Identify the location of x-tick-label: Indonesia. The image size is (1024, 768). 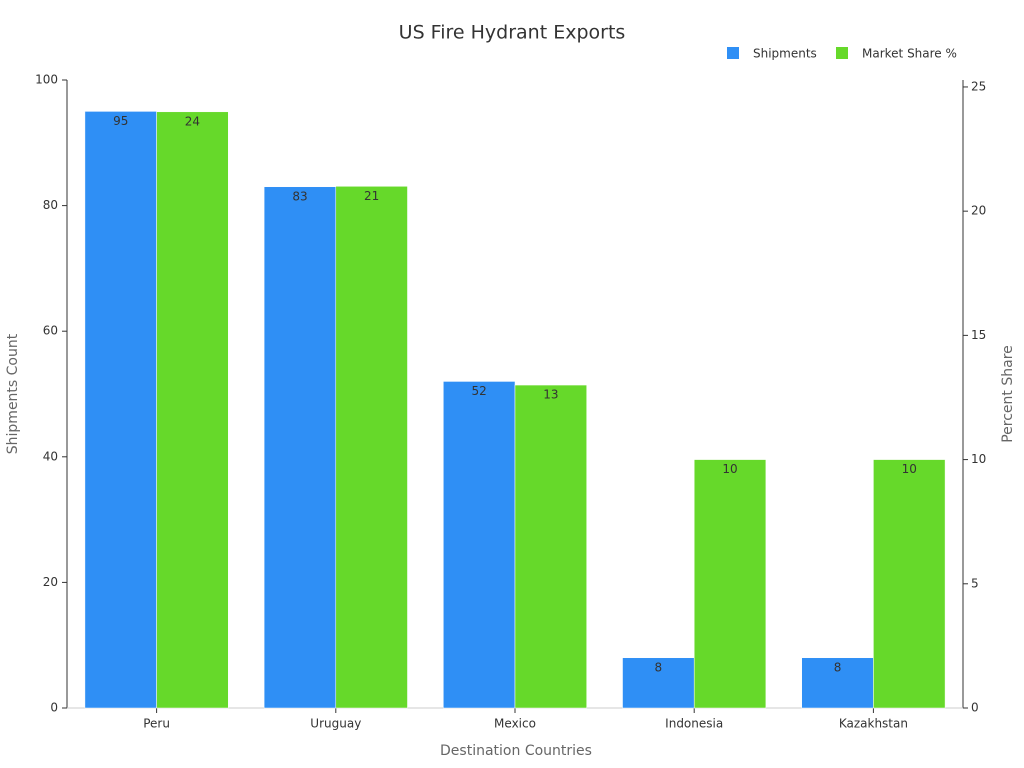
(694, 724).